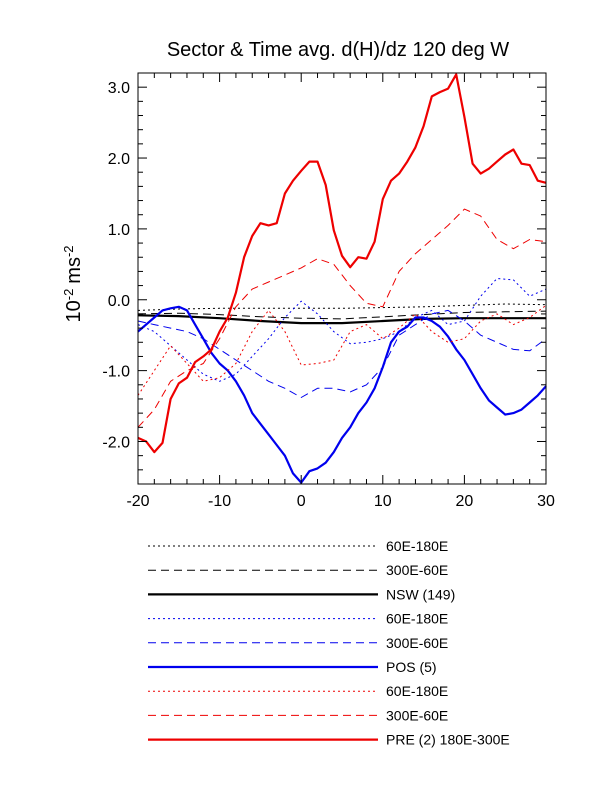  I want to click on x-tick-label: -20, so click(137, 501).